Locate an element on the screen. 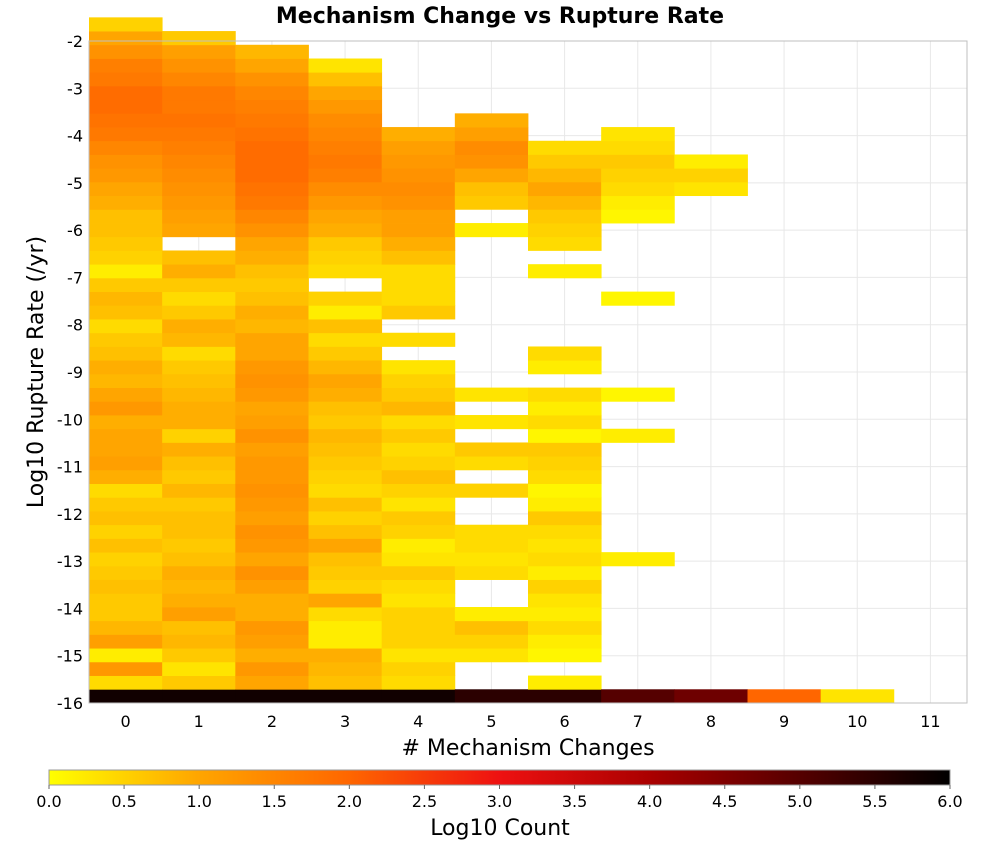 The height and width of the screenshot is (850, 1000). x-tick-label: 6 is located at coordinates (564, 721).